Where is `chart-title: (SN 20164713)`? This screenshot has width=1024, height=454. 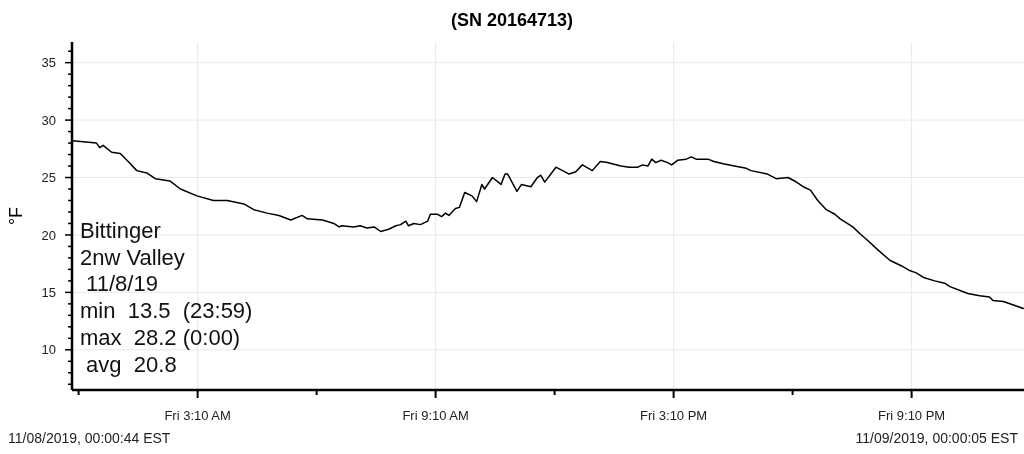 chart-title: (SN 20164713) is located at coordinates (512, 20).